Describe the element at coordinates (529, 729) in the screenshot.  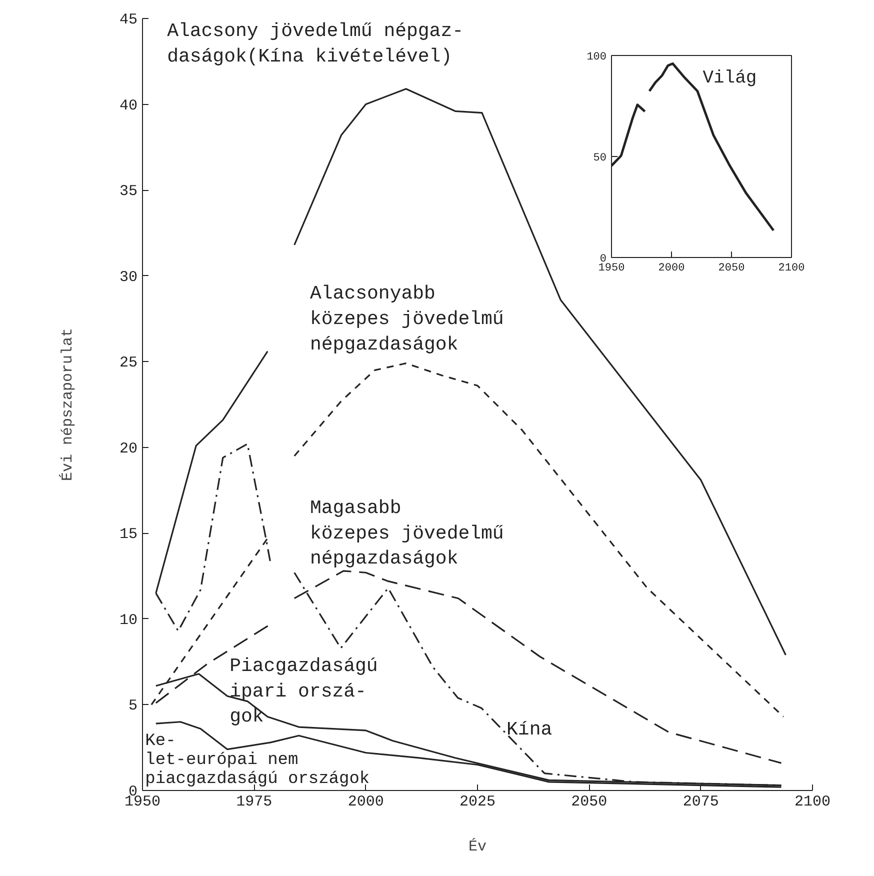
I see `series-label: Kína` at that location.